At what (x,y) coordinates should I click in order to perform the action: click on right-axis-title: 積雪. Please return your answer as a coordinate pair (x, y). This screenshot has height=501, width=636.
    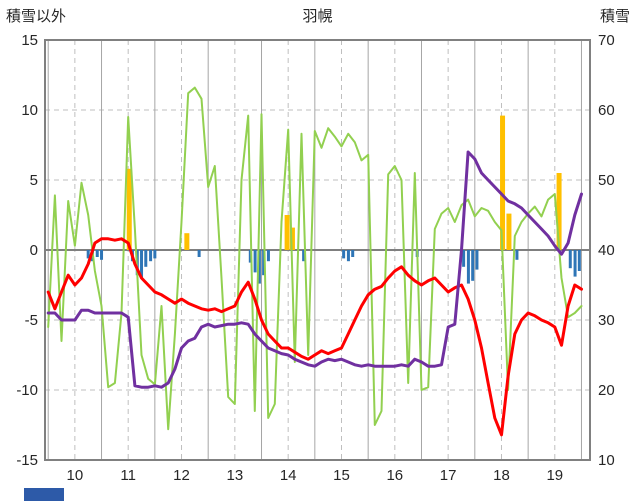
    Looking at the image, I should click on (614, 16).